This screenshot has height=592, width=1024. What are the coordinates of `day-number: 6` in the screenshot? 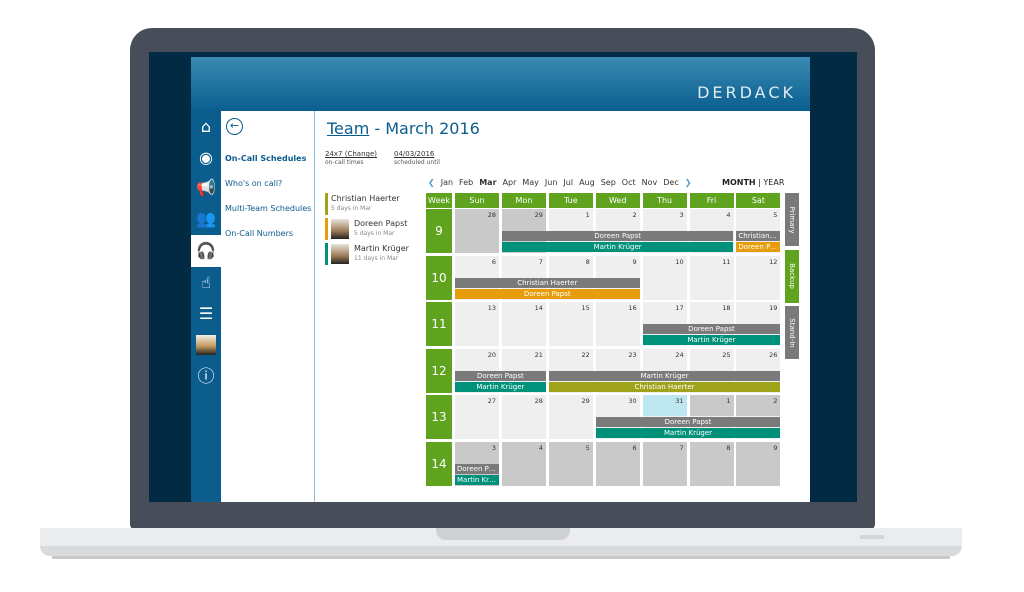 It's located at (634, 447).